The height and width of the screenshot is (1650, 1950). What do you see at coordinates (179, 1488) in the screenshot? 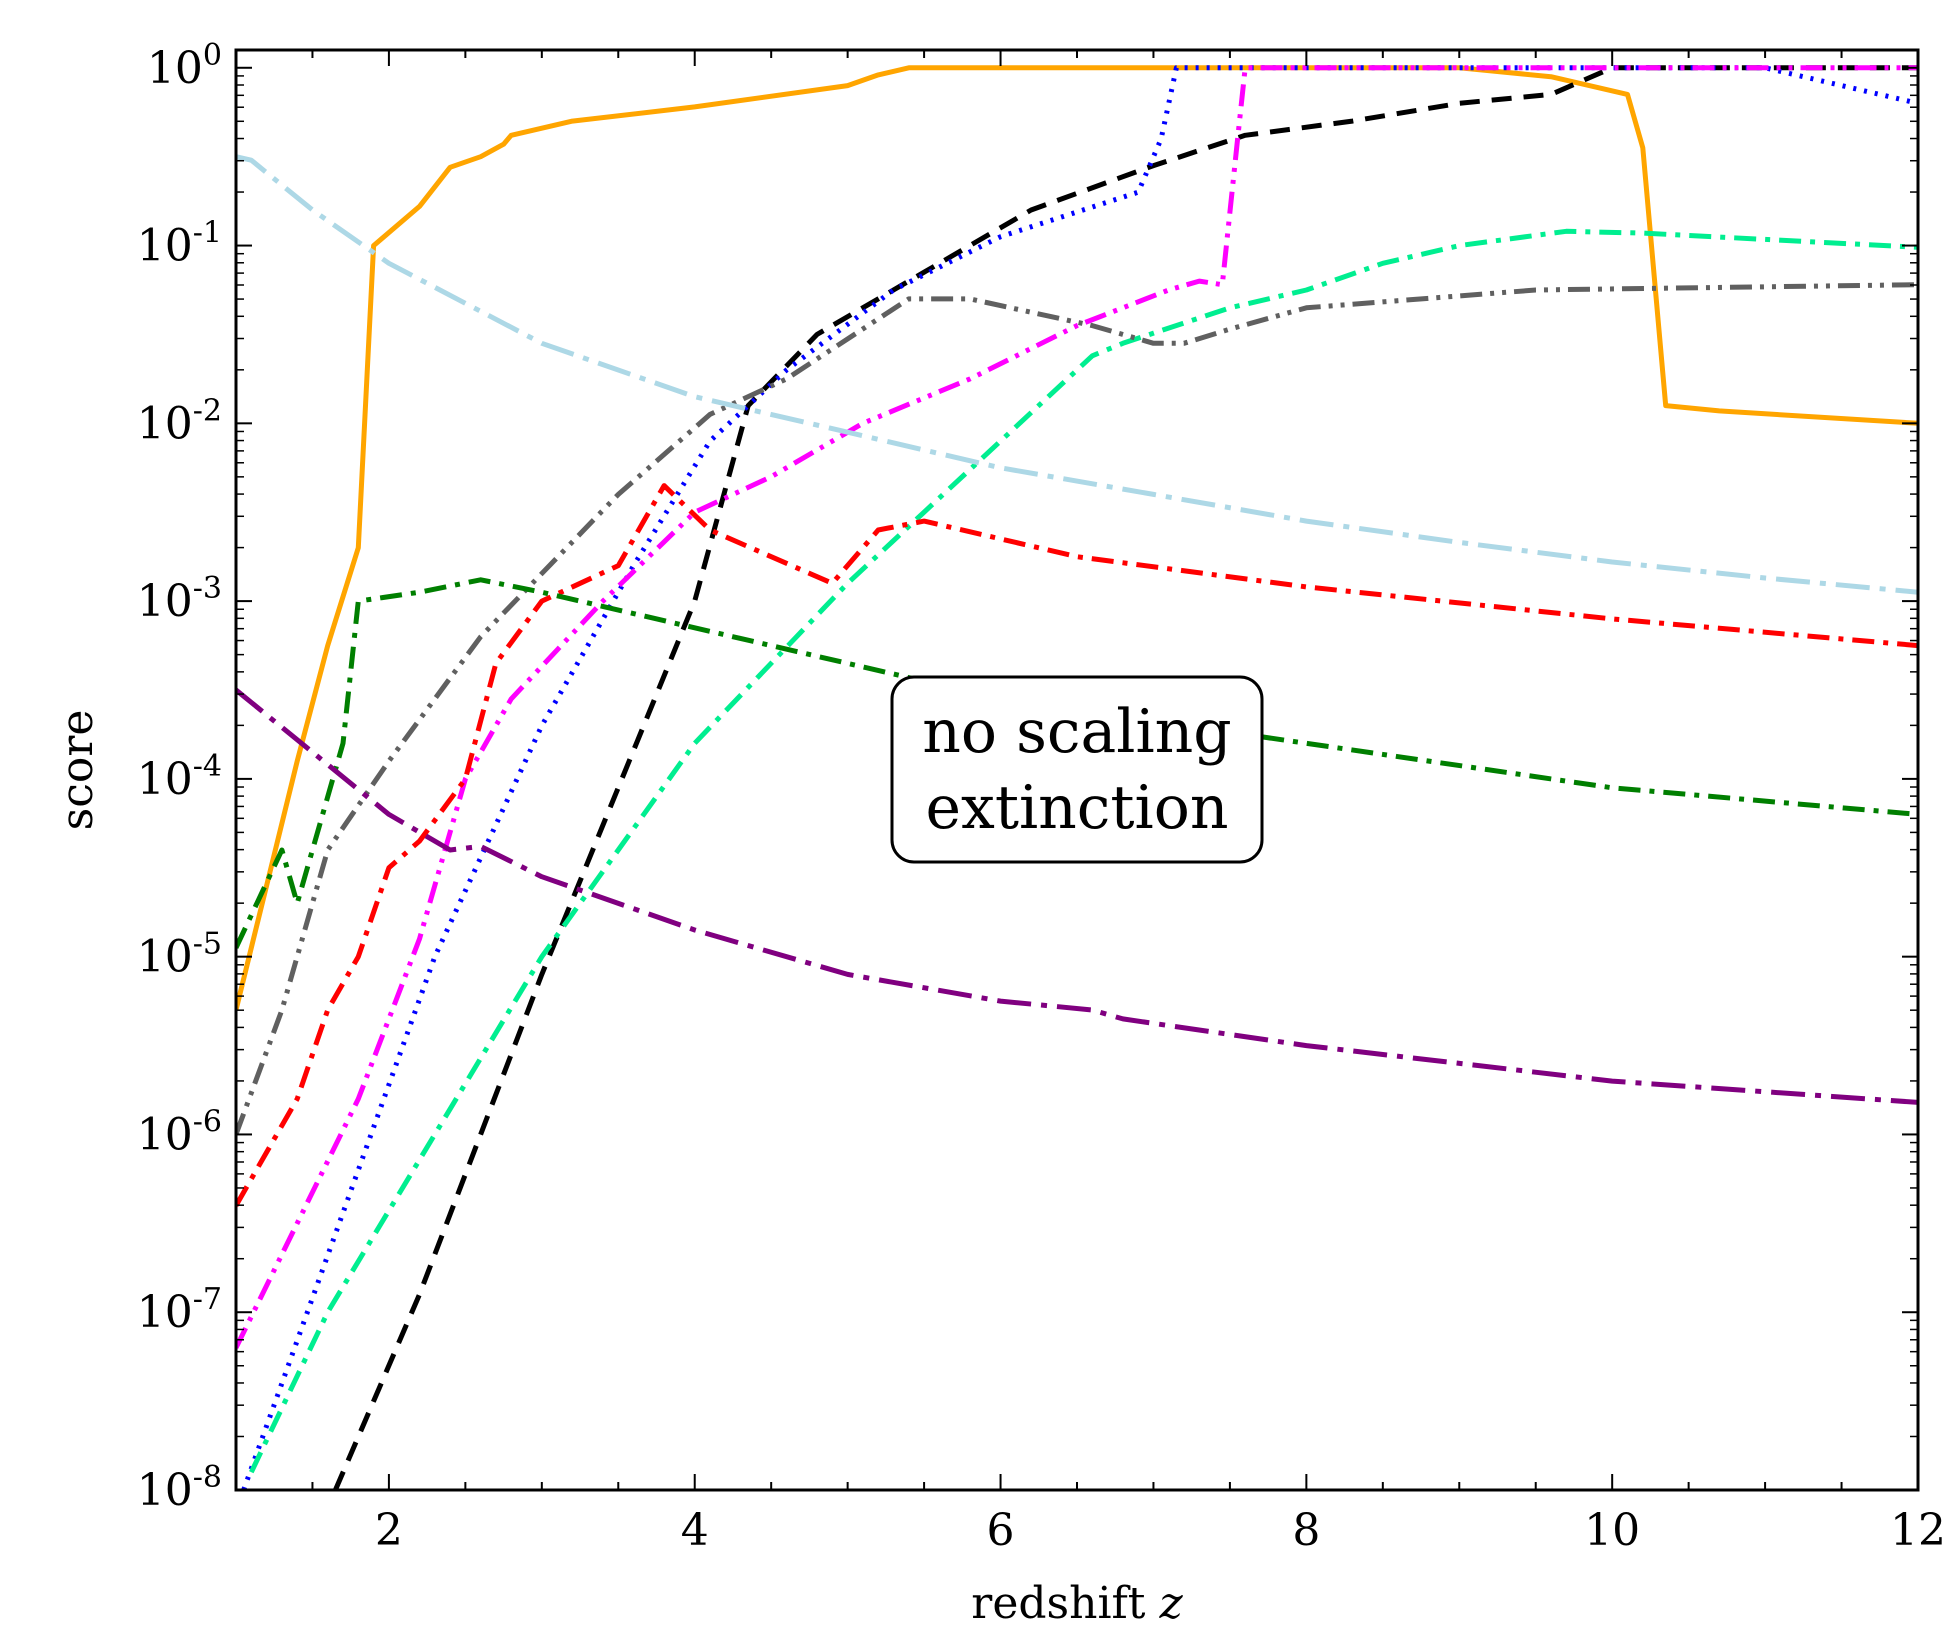
I see `y-tick-label: 10⁻⁸` at bounding box center [179, 1488].